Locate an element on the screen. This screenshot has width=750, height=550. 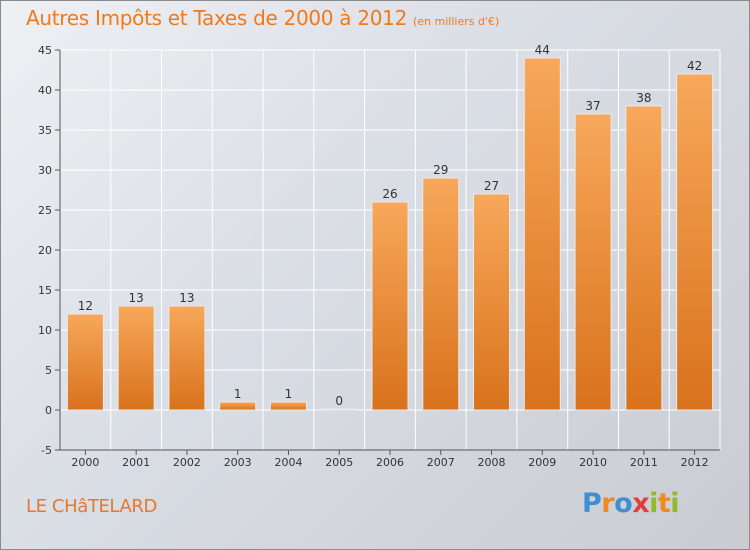
bar-2001 is located at coordinates (136, 358).